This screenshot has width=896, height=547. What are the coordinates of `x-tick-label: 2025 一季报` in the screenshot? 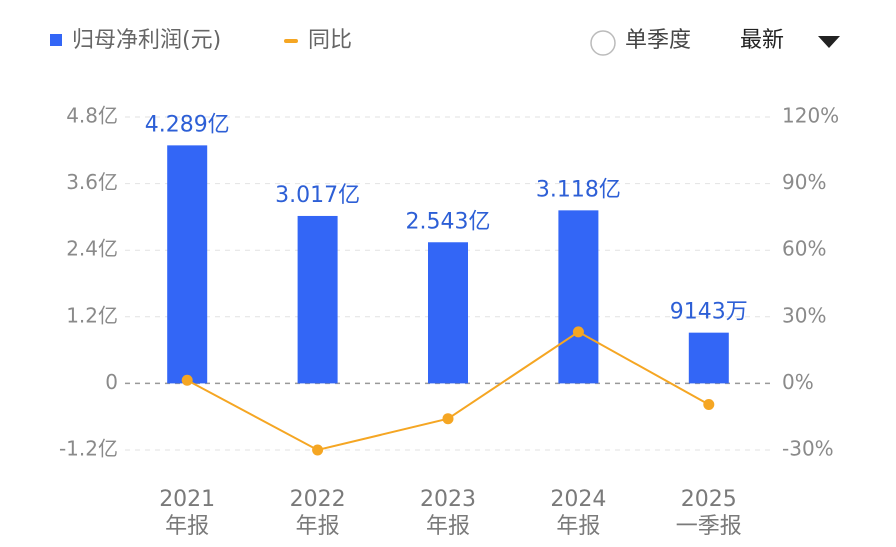 It's located at (708, 513).